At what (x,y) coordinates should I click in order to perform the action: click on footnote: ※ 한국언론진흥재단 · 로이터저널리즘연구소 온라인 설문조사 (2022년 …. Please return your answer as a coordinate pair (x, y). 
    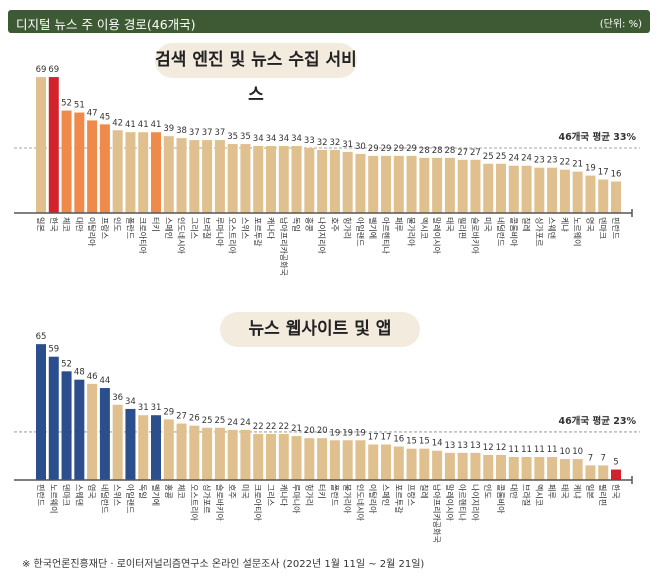
    Looking at the image, I should click on (223, 564).